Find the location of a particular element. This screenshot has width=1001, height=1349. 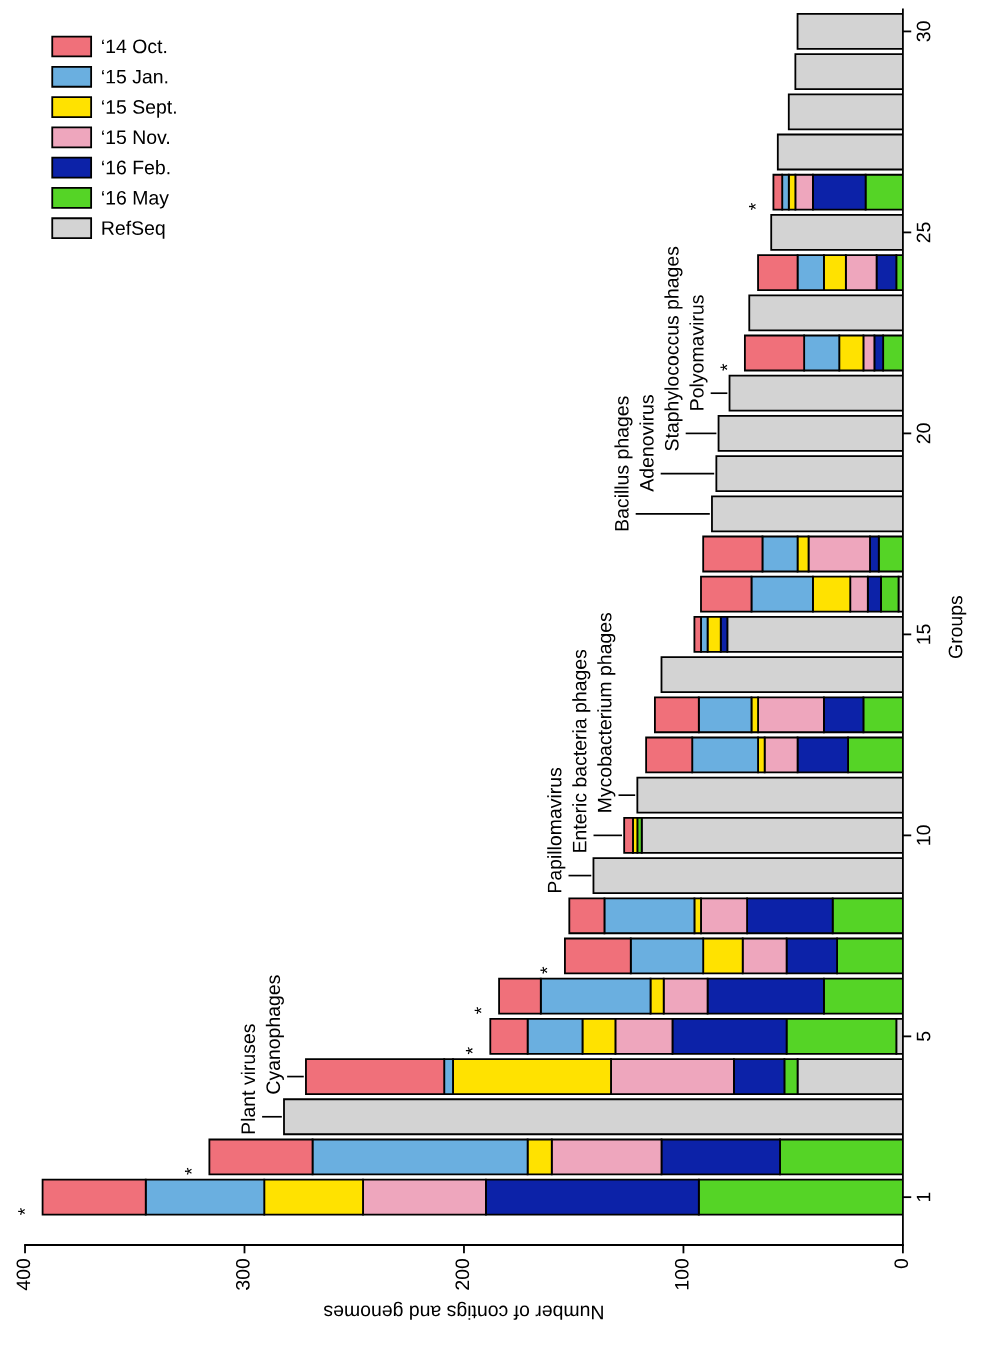

legend-label: ‘15 Jan. is located at coordinates (135, 76).